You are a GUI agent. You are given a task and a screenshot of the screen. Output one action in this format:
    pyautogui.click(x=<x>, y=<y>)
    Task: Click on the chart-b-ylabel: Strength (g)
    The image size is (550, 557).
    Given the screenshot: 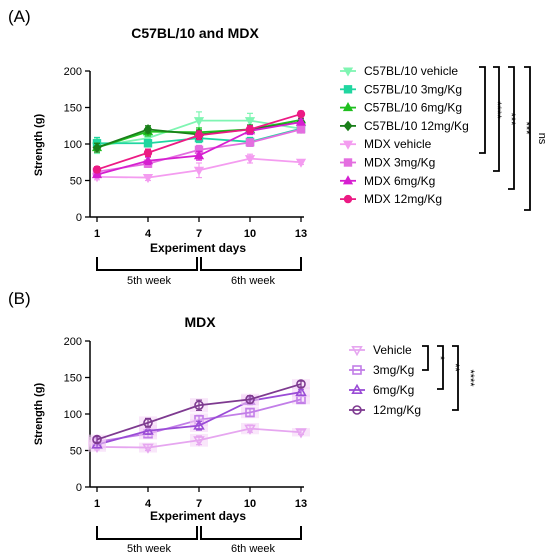 What is the action you would take?
    pyautogui.click(x=39, y=414)
    